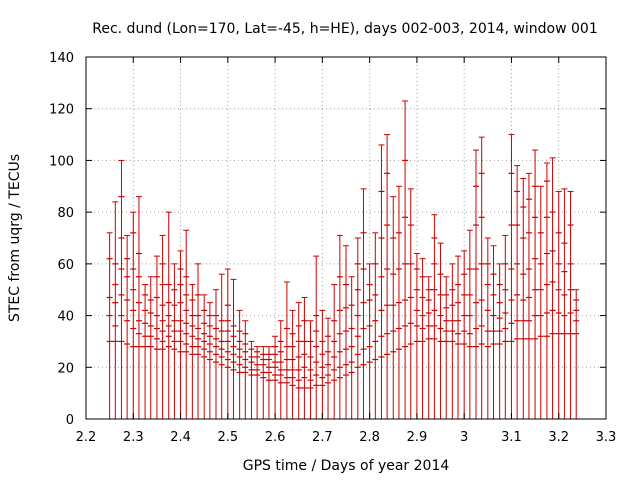  What do you see at coordinates (464, 437) in the screenshot?
I see `x-tick-label: 3` at bounding box center [464, 437].